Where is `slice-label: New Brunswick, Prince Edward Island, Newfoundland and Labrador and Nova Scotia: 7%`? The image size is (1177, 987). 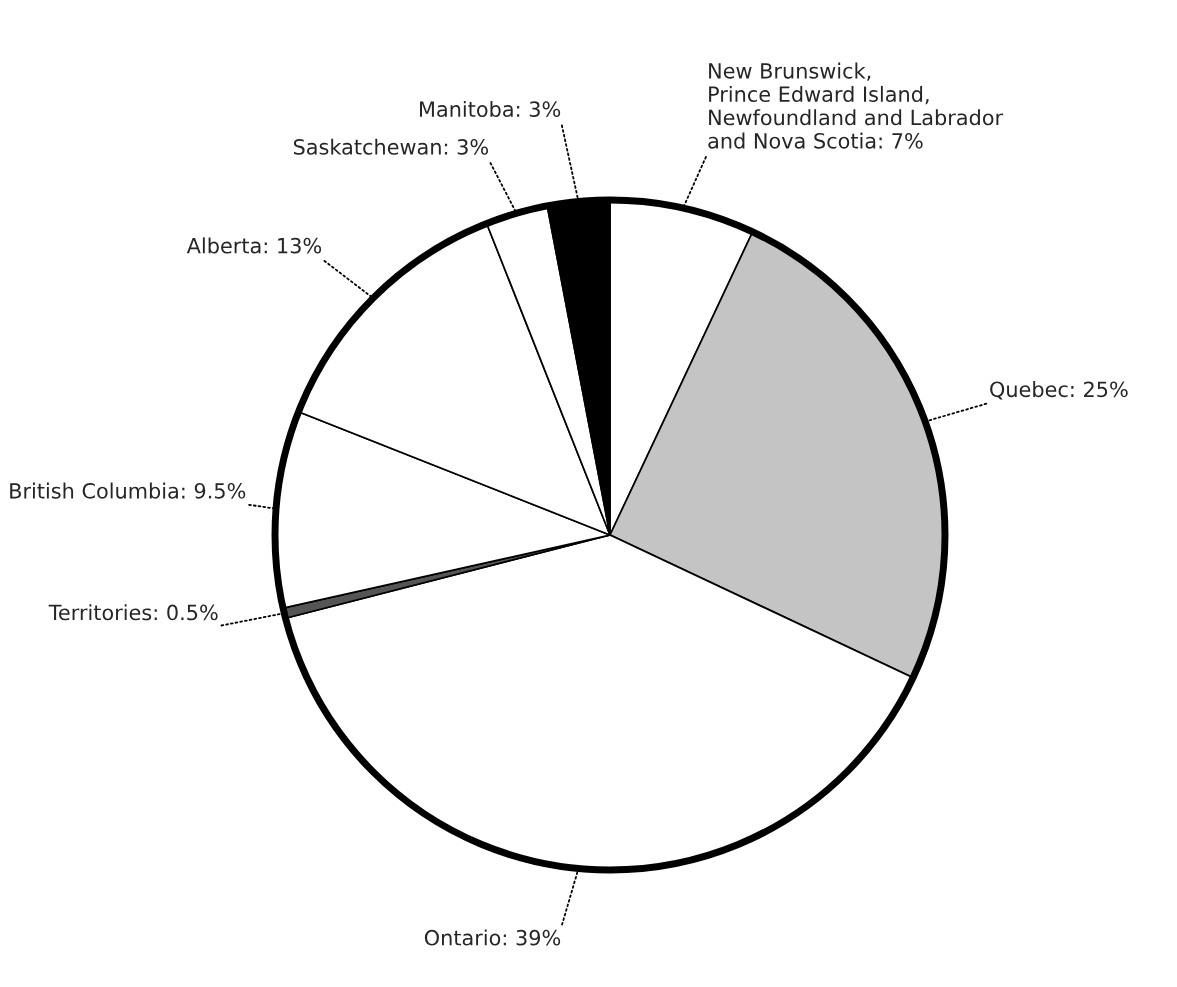
slice-label: New Brunswick, Prince Edward Island, Newfoundland and Labrador and Nova Scotia: 7% is located at coordinates (856, 105).